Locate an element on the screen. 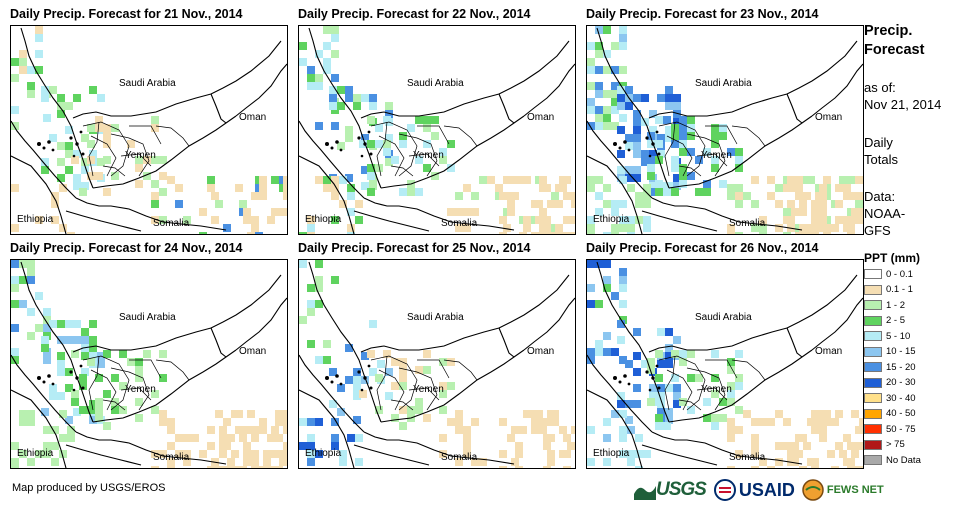 The image size is (967, 511). fews-globe-icon is located at coordinates (813, 490).